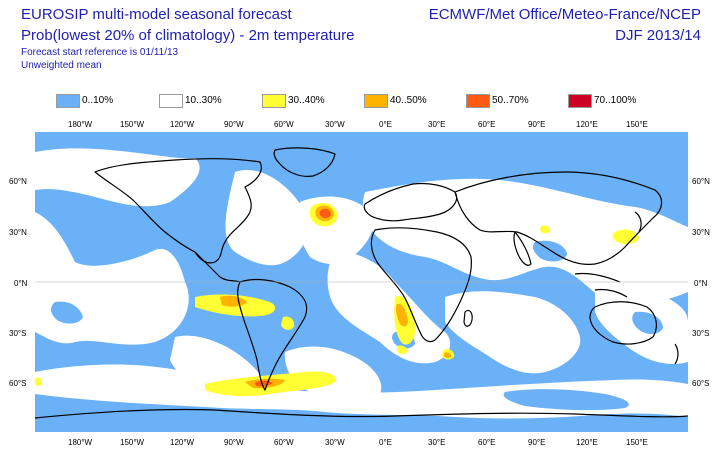  I want to click on legend-label: 70..100%, so click(615, 100).